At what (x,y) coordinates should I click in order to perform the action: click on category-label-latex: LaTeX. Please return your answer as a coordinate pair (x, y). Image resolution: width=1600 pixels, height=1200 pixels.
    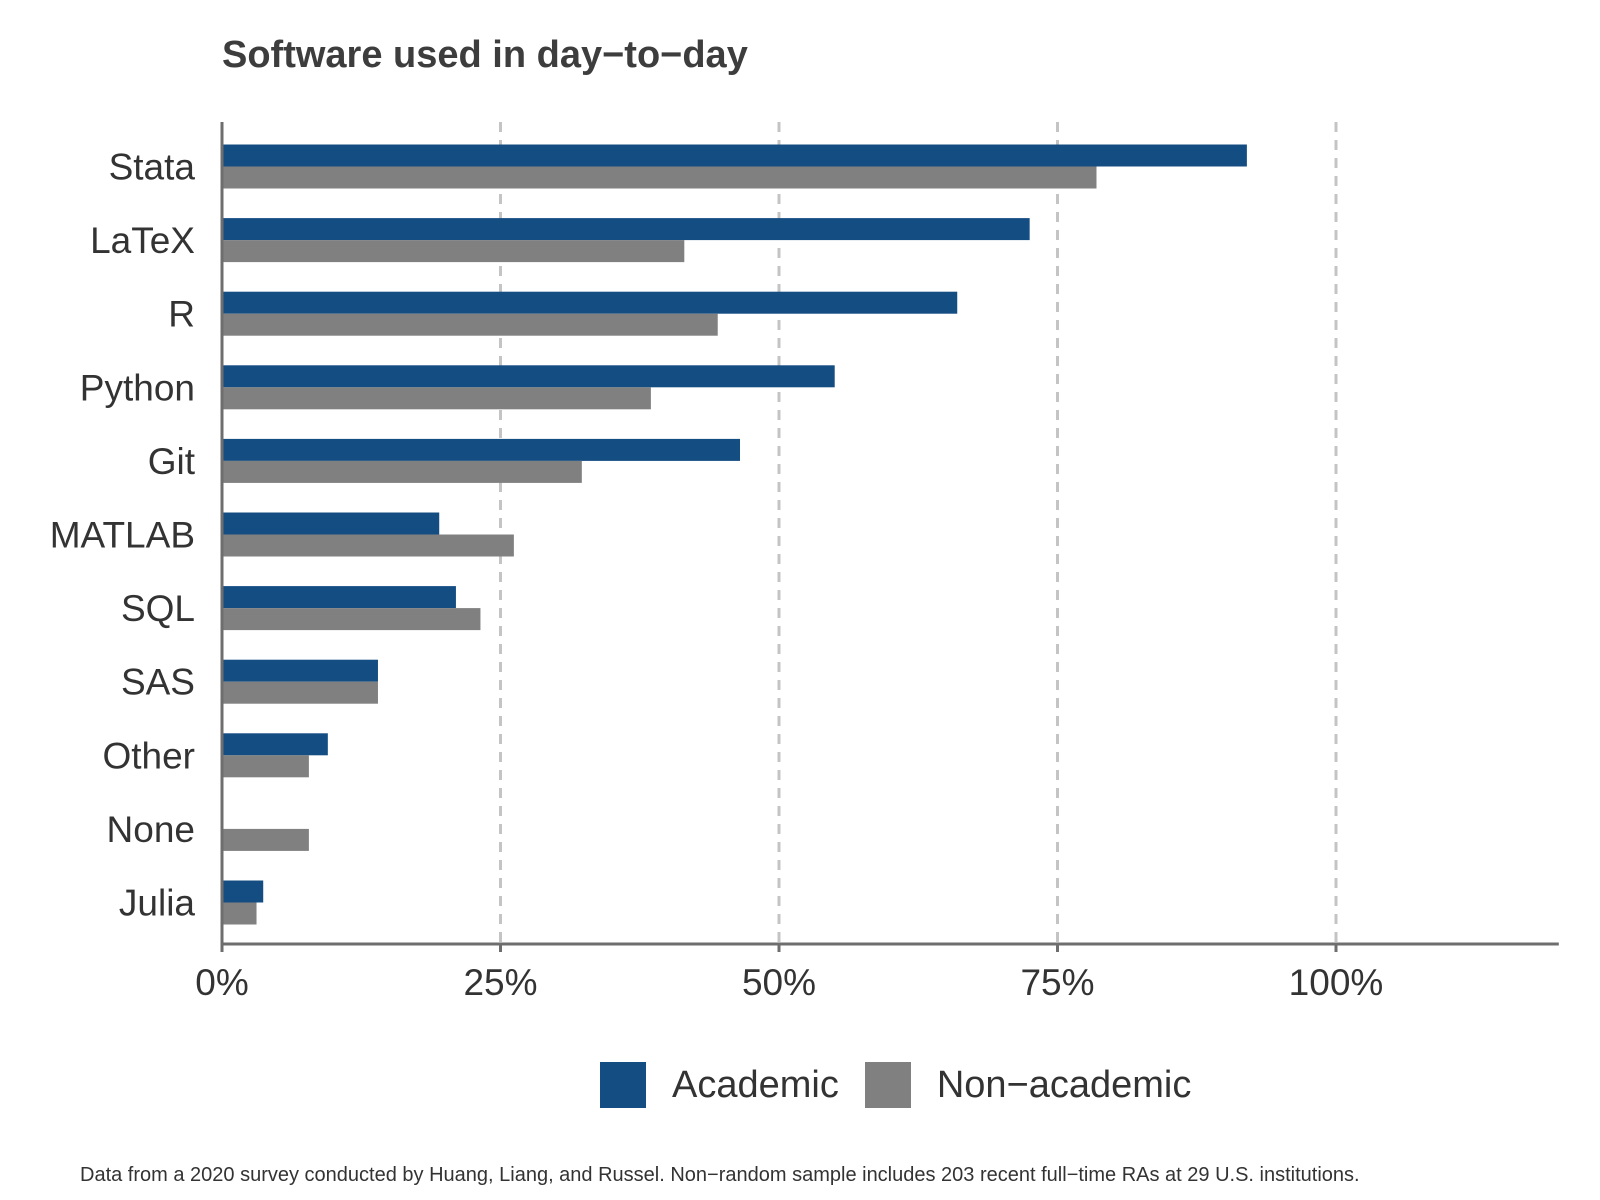
    Looking at the image, I should click on (142, 240).